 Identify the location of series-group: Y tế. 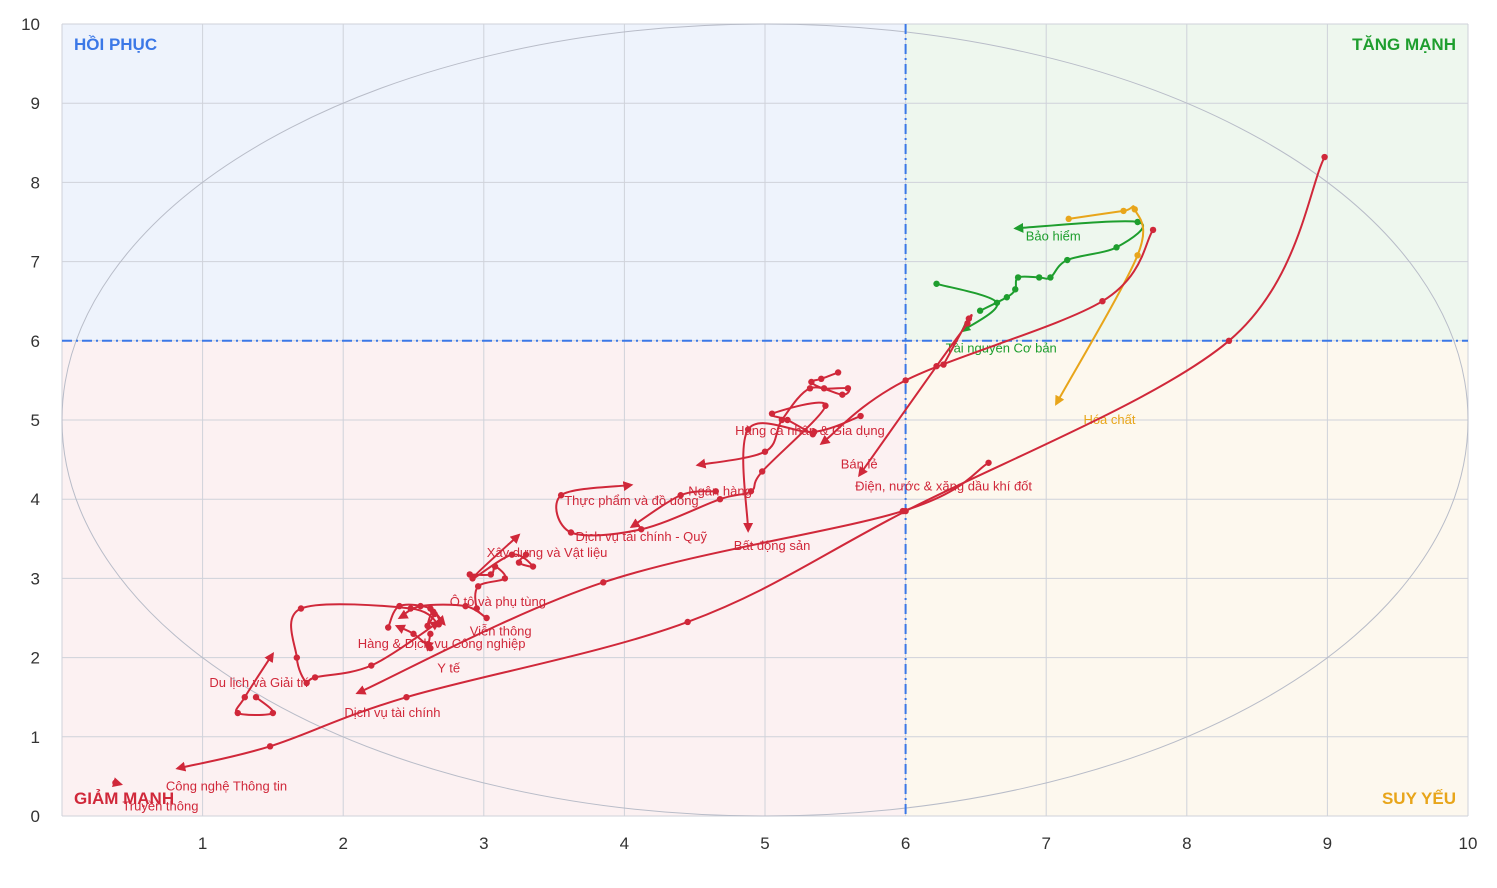
(442, 653).